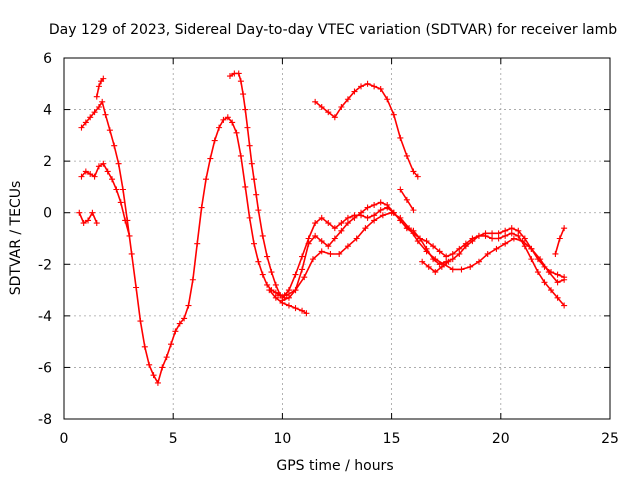 This screenshot has height=480, width=640. Describe the element at coordinates (88, 218) in the screenshot. I see `series-sat-c` at that location.